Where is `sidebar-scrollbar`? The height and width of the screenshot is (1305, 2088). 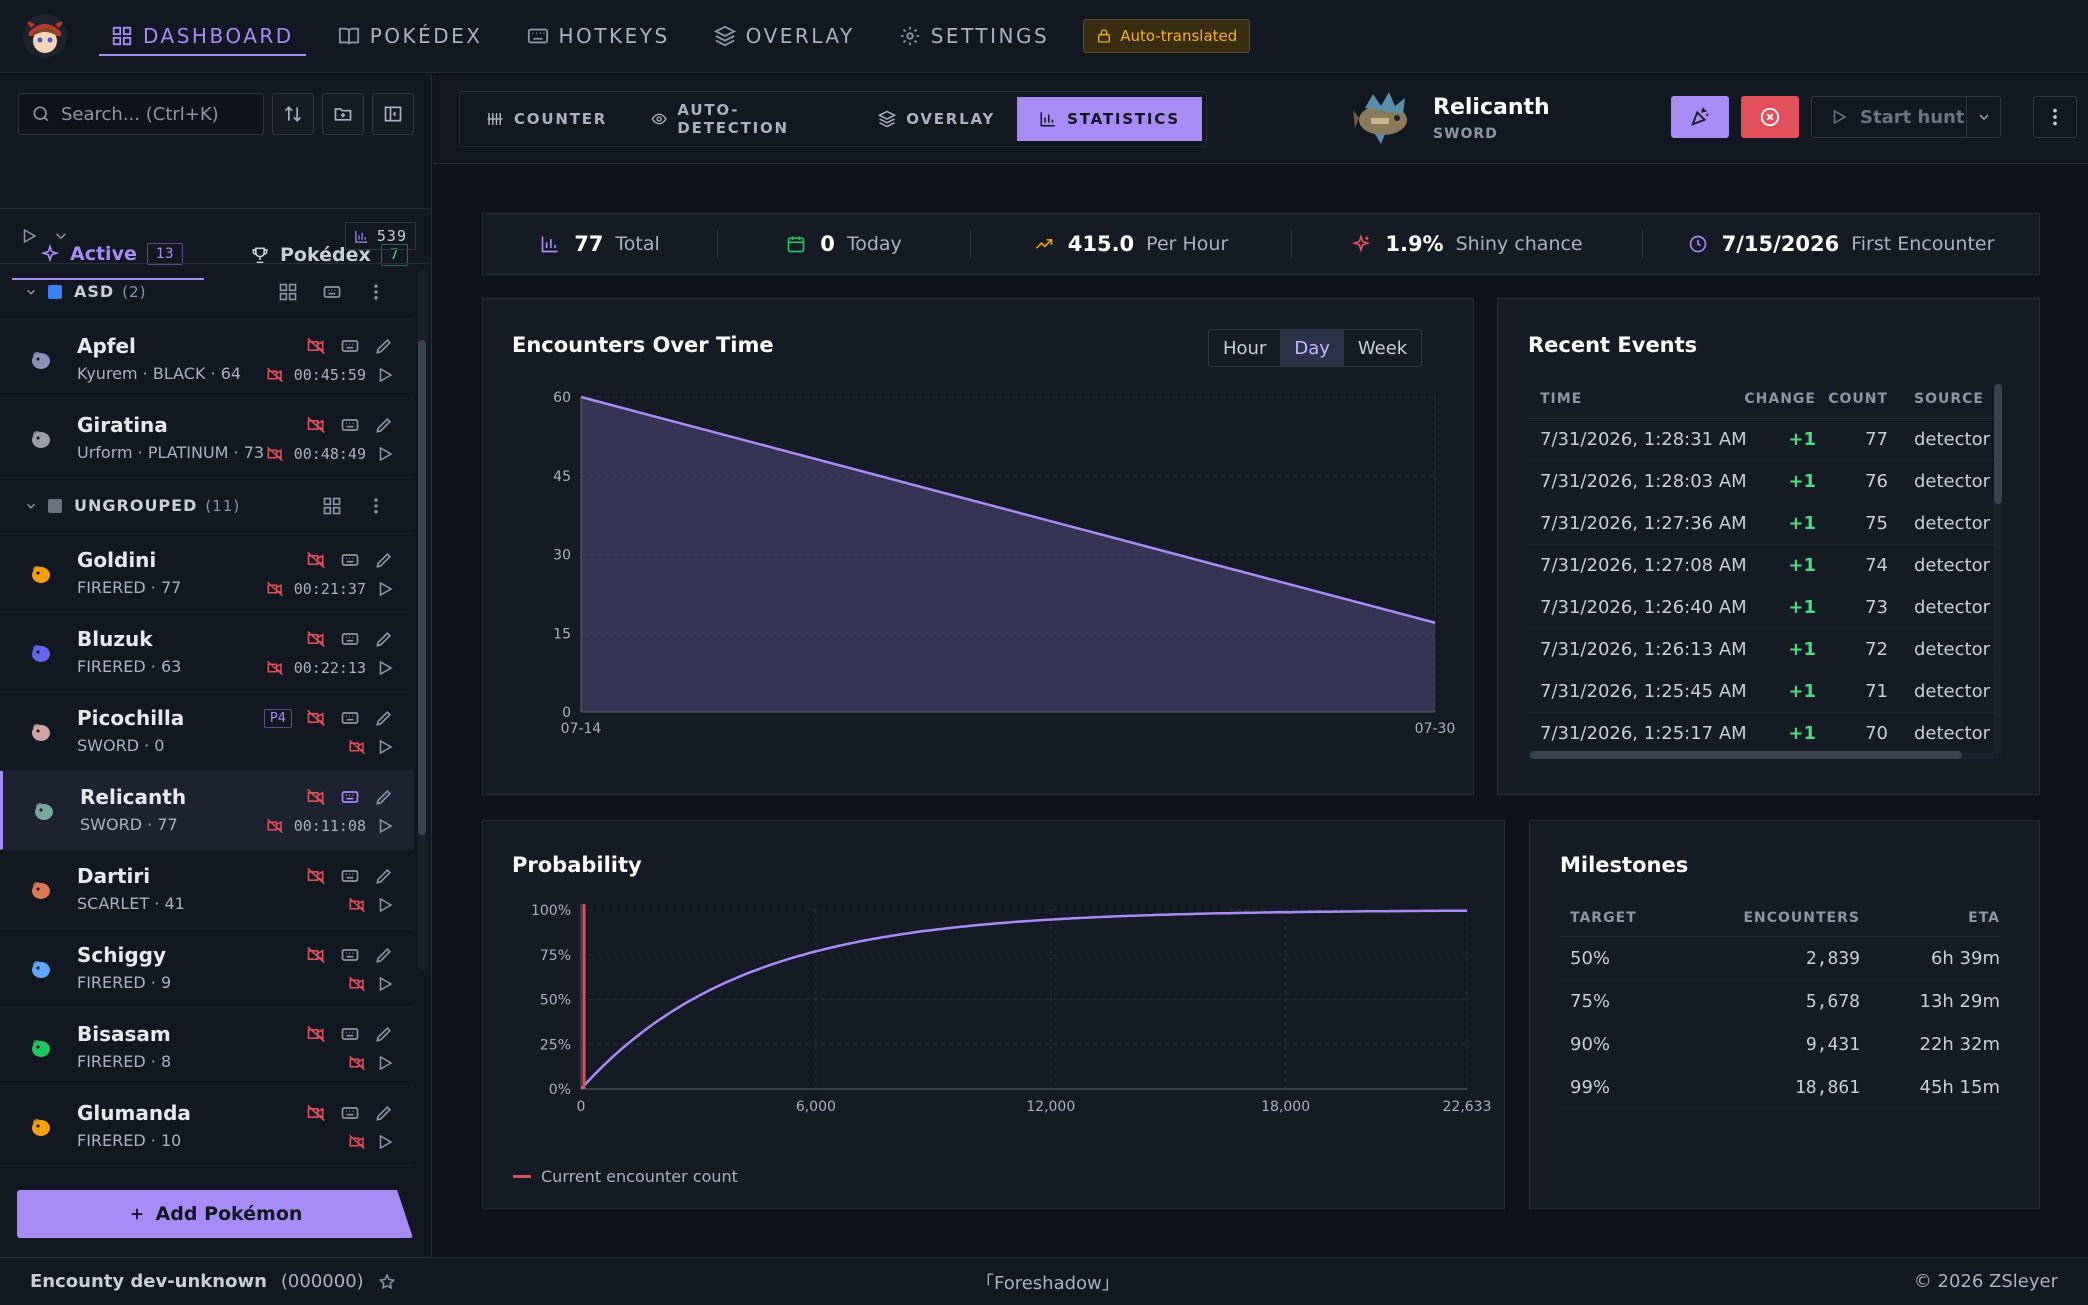
sidebar-scrollbar is located at coordinates (422, 620).